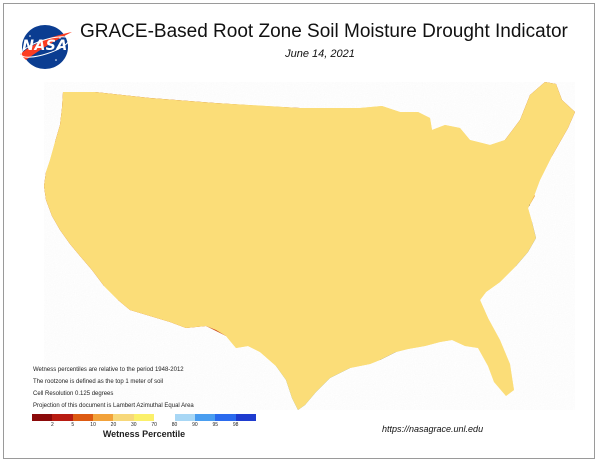 Image resolution: width=600 pixels, height=464 pixels. Describe the element at coordinates (52, 425) in the screenshot. I see `legend-tick-label: 2` at that location.